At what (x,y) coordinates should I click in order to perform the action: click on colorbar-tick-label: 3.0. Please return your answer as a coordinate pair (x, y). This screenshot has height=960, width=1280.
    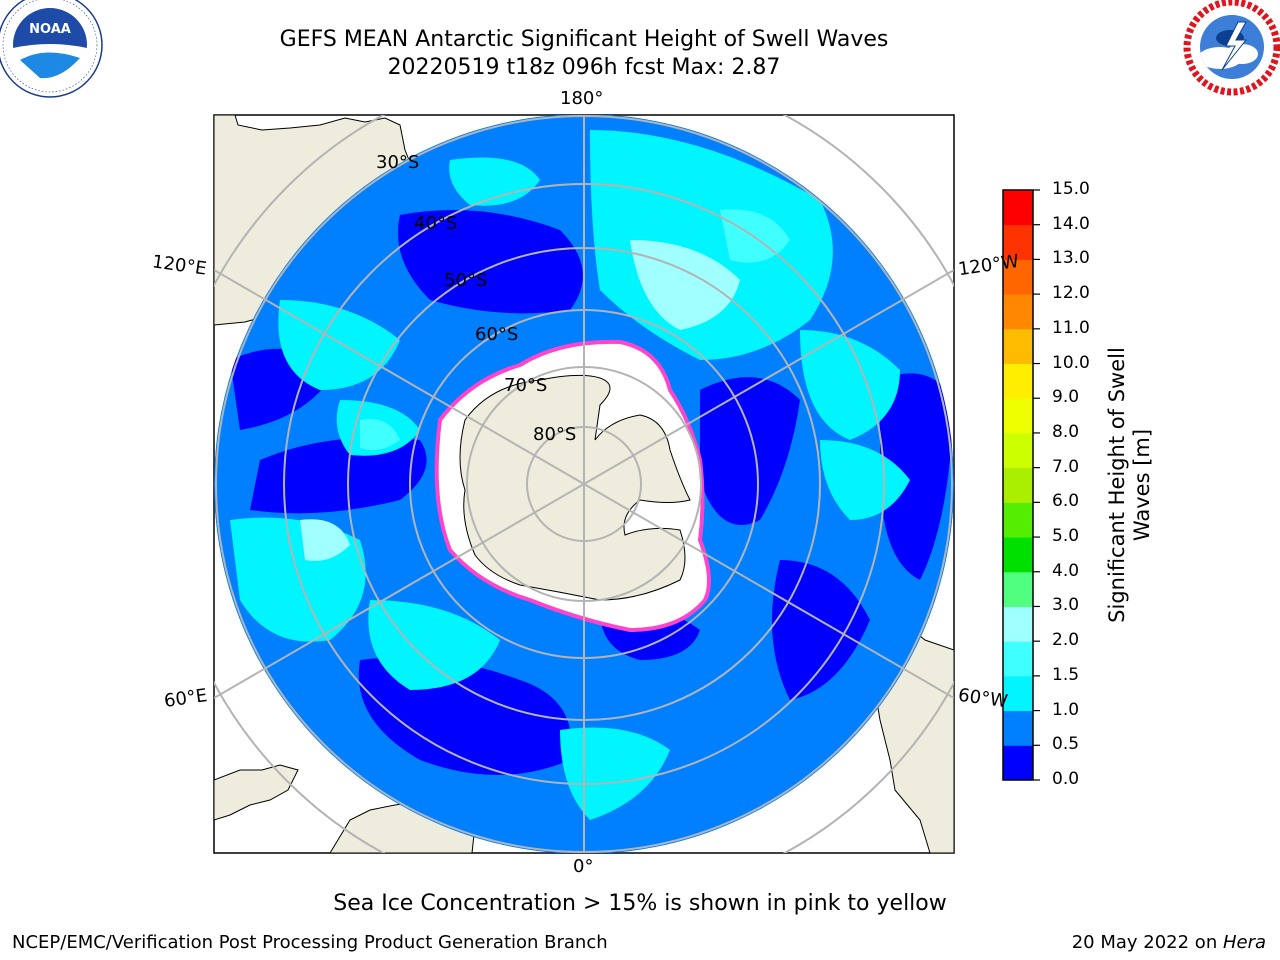
    Looking at the image, I should click on (1066, 605).